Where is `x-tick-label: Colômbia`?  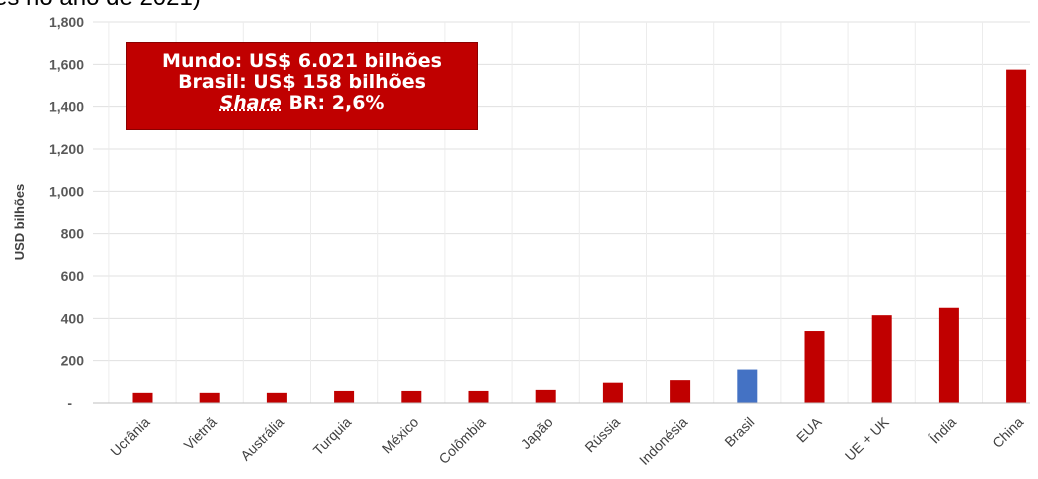 x-tick-label: Colômbia is located at coordinates (461, 440).